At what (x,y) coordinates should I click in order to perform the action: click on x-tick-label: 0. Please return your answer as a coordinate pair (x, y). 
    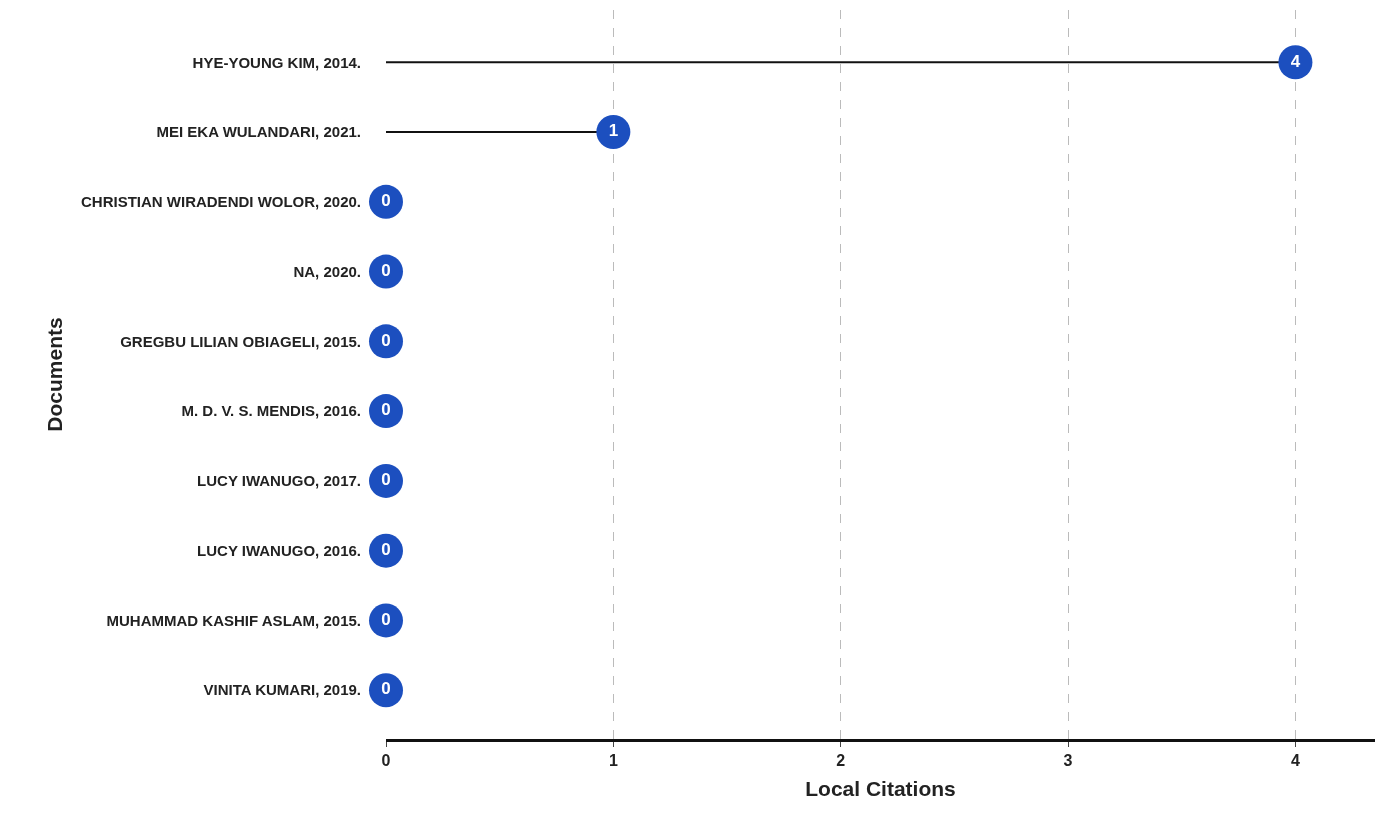
    Looking at the image, I should click on (386, 761).